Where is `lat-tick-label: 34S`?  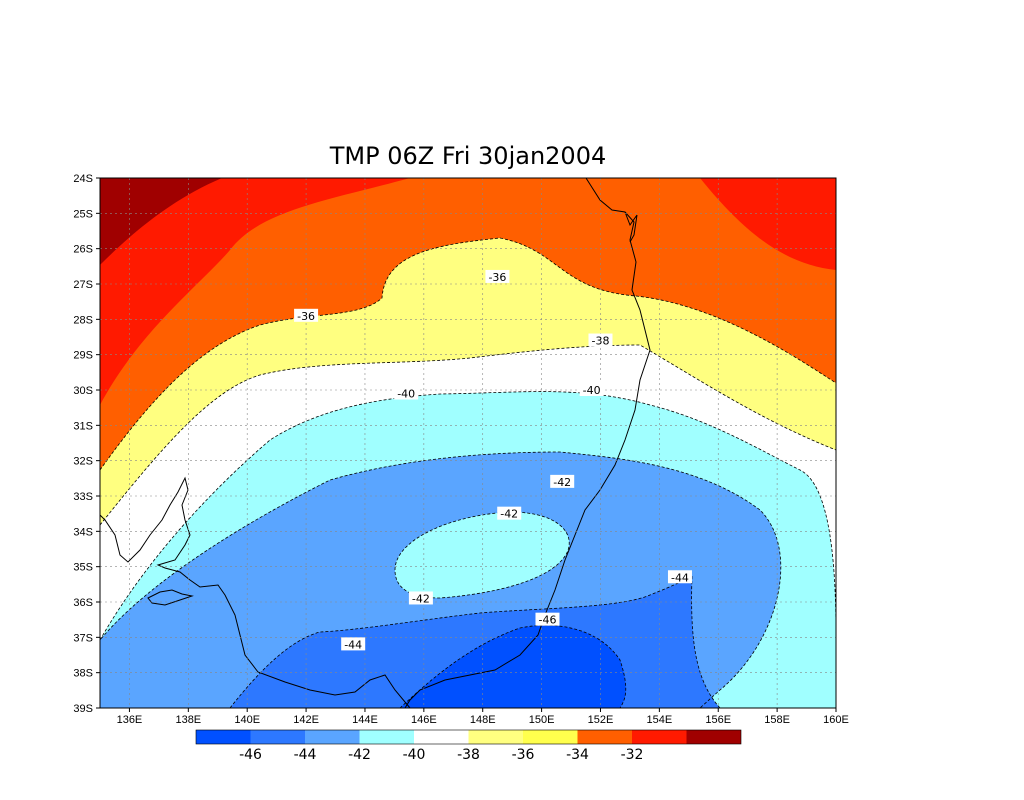 lat-tick-label: 34S is located at coordinates (83, 532).